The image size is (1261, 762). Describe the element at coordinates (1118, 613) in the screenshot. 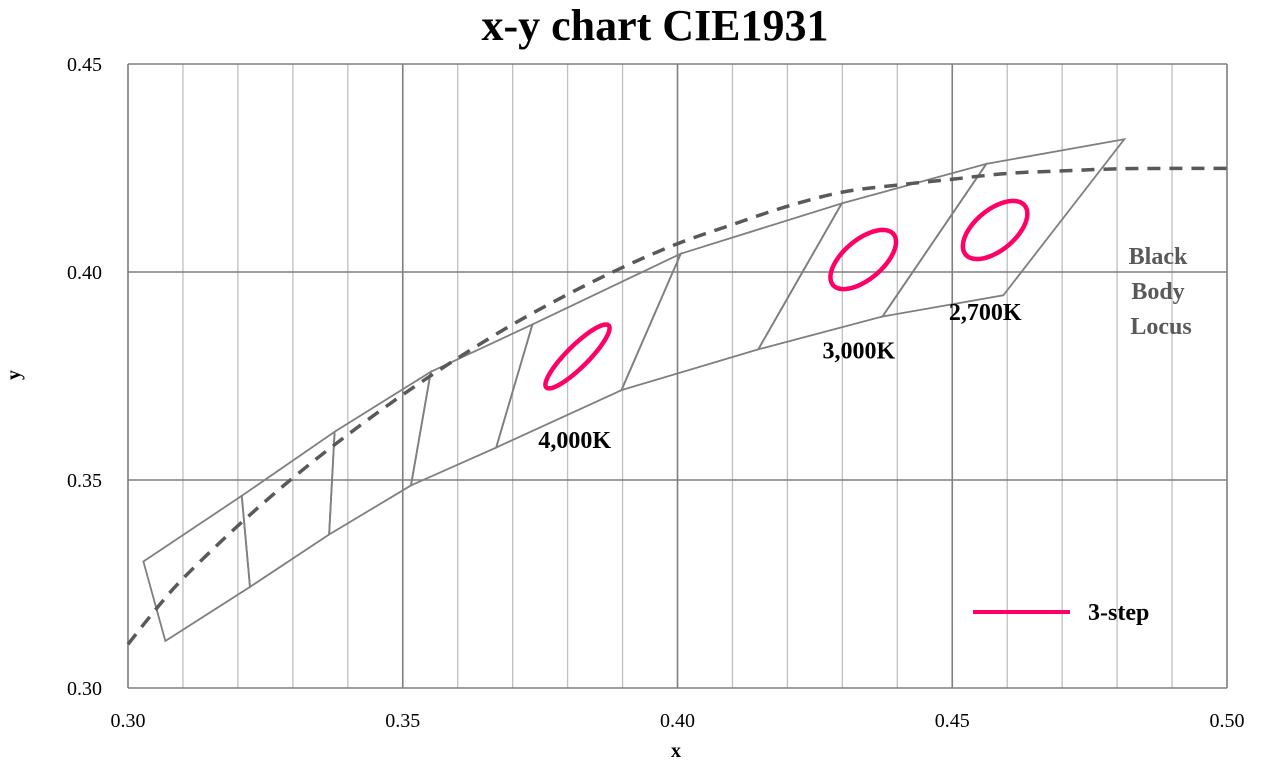

I see `legend-label-3-step: 3-step` at that location.